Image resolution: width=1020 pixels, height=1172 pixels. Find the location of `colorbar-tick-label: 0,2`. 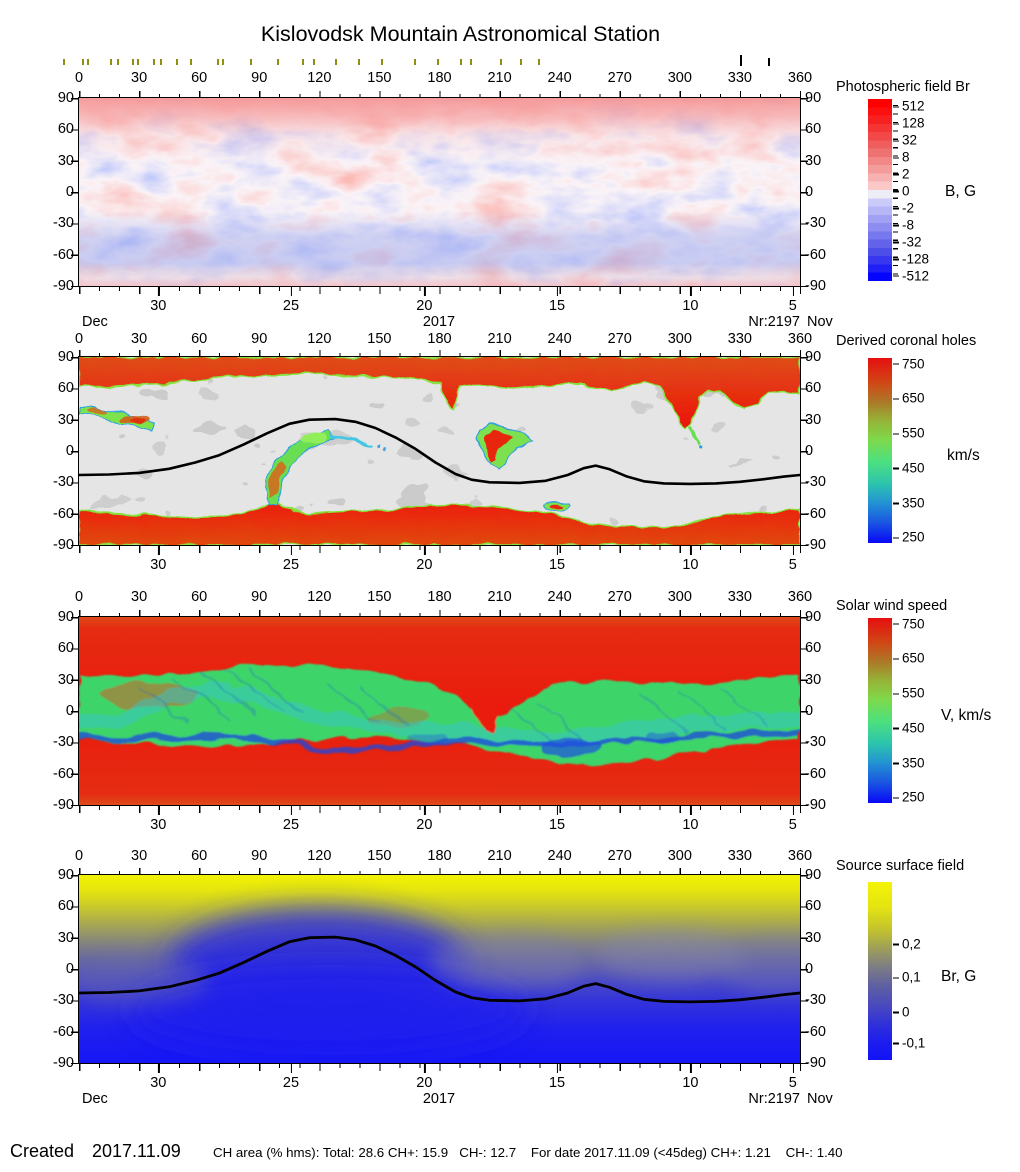

colorbar-tick-label: 0,2 is located at coordinates (932, 943).